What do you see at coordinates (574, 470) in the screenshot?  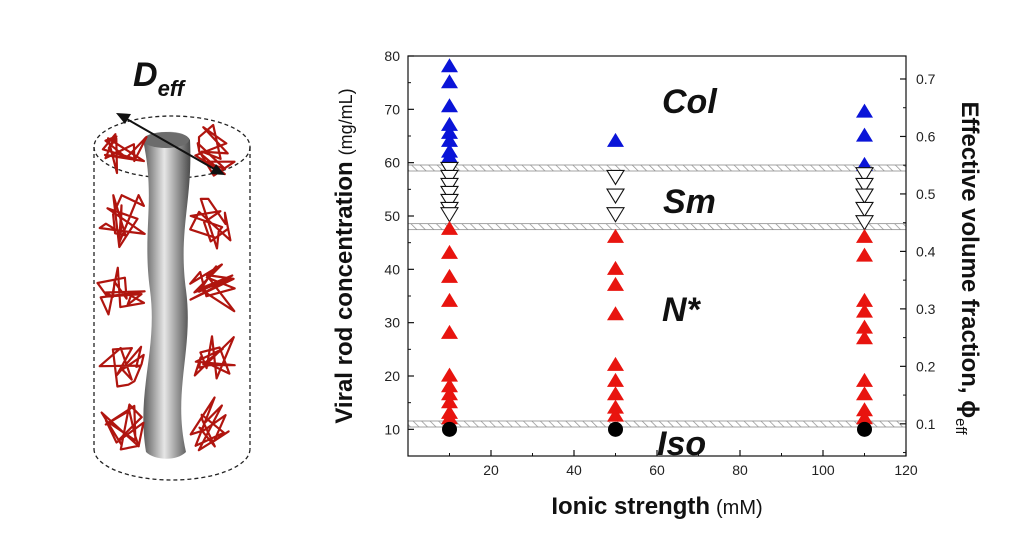 I see `x-tick-label-1: 40` at bounding box center [574, 470].